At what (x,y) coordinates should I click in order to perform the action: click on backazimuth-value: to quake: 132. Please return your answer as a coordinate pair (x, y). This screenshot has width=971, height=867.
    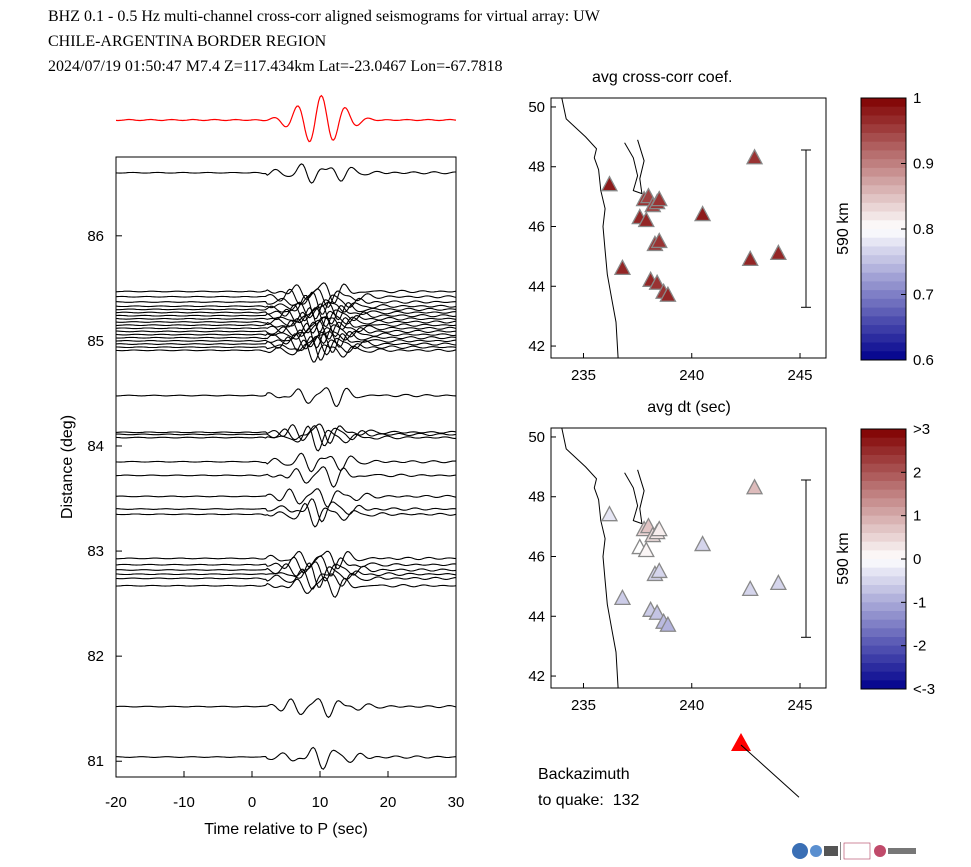
    Looking at the image, I should click on (589, 800).